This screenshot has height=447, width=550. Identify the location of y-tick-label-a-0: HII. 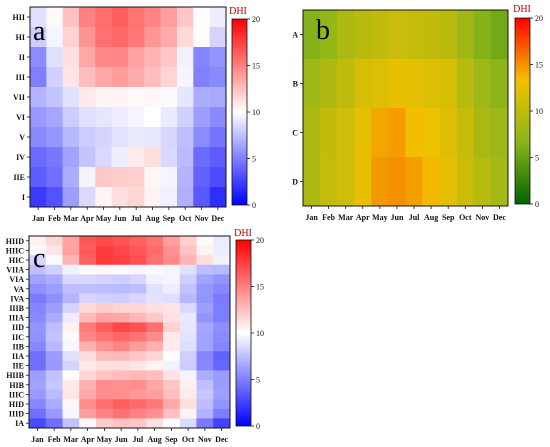
(19, 17).